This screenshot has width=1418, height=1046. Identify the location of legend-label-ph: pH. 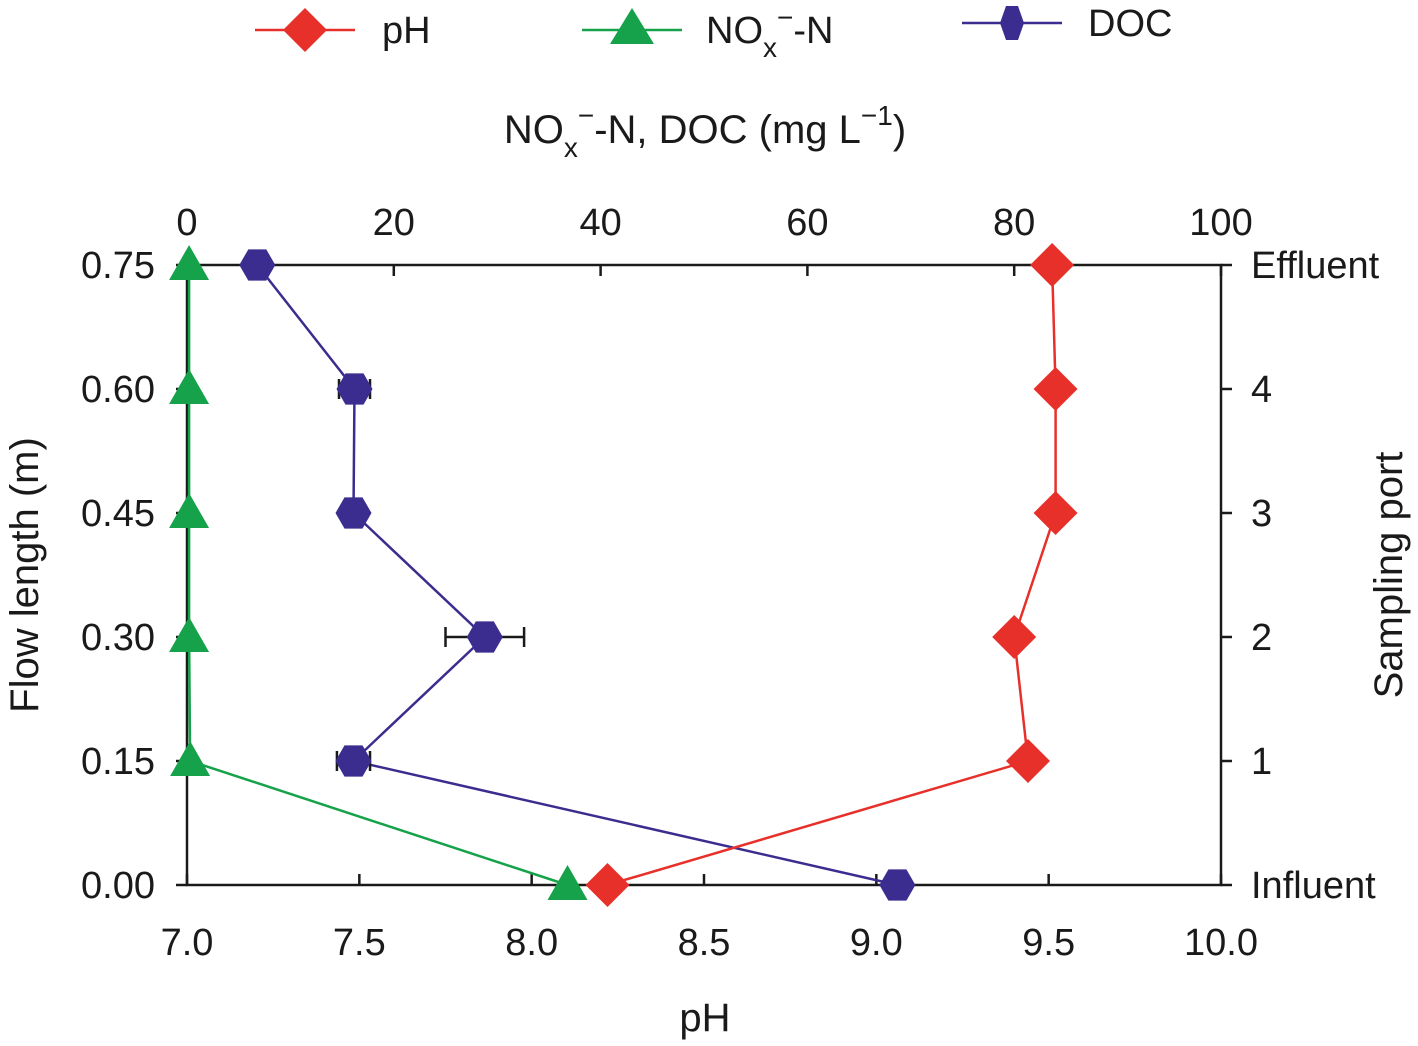
(406, 31).